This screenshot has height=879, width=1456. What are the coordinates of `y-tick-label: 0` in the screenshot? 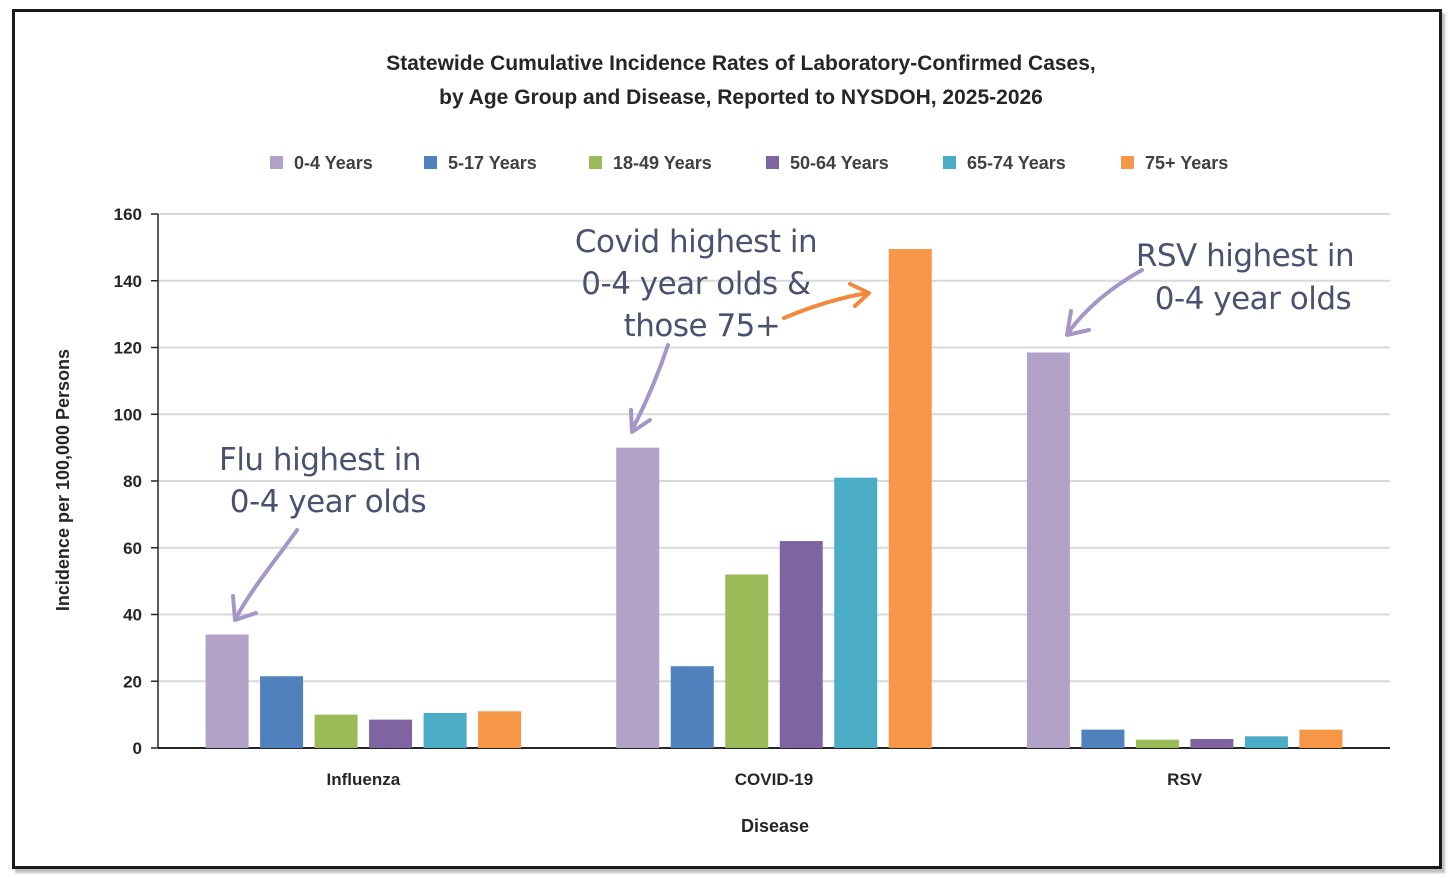 It's located at (137, 748).